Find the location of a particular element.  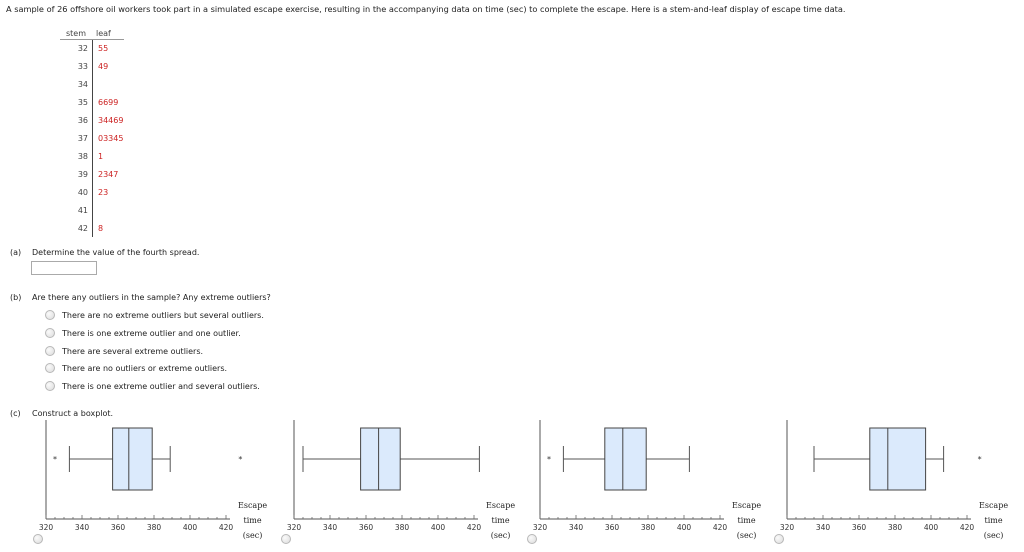

leaf-values: 55 is located at coordinates (120, 48).